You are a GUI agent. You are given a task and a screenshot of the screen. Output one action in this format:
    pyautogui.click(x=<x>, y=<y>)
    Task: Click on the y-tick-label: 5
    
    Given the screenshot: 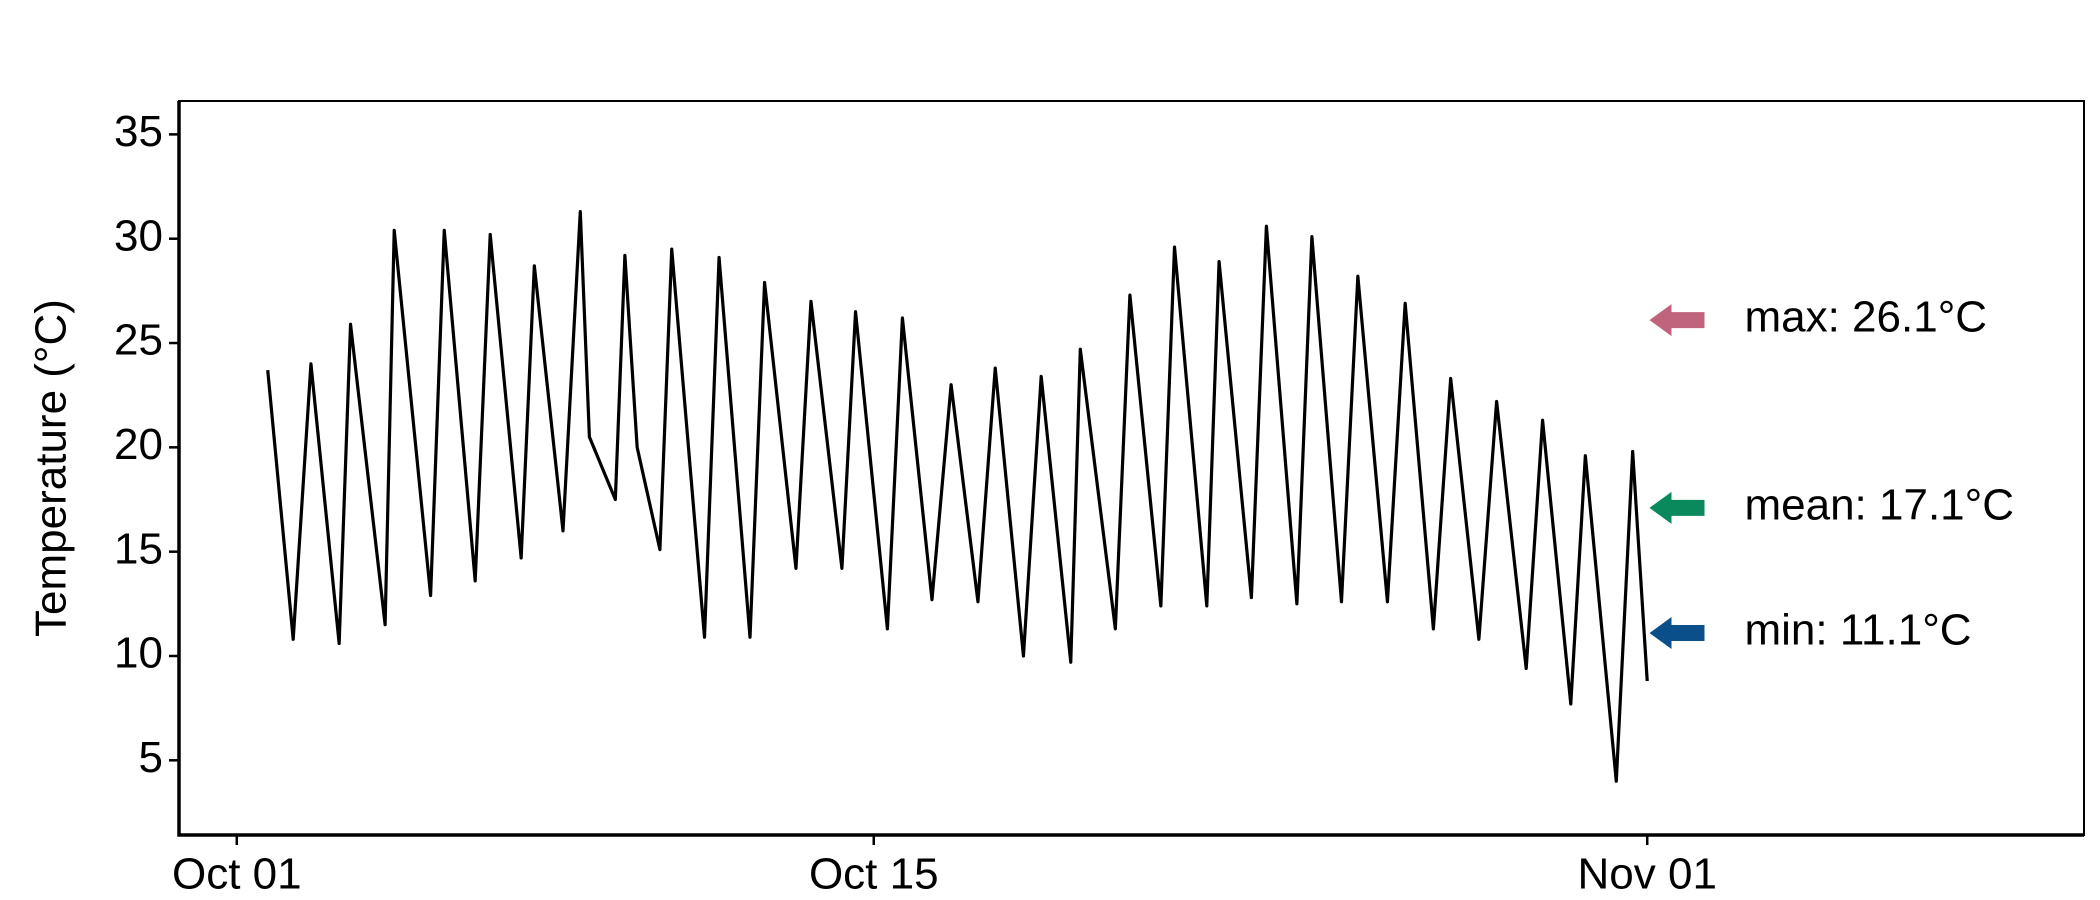 What is the action you would take?
    pyautogui.click(x=151, y=757)
    